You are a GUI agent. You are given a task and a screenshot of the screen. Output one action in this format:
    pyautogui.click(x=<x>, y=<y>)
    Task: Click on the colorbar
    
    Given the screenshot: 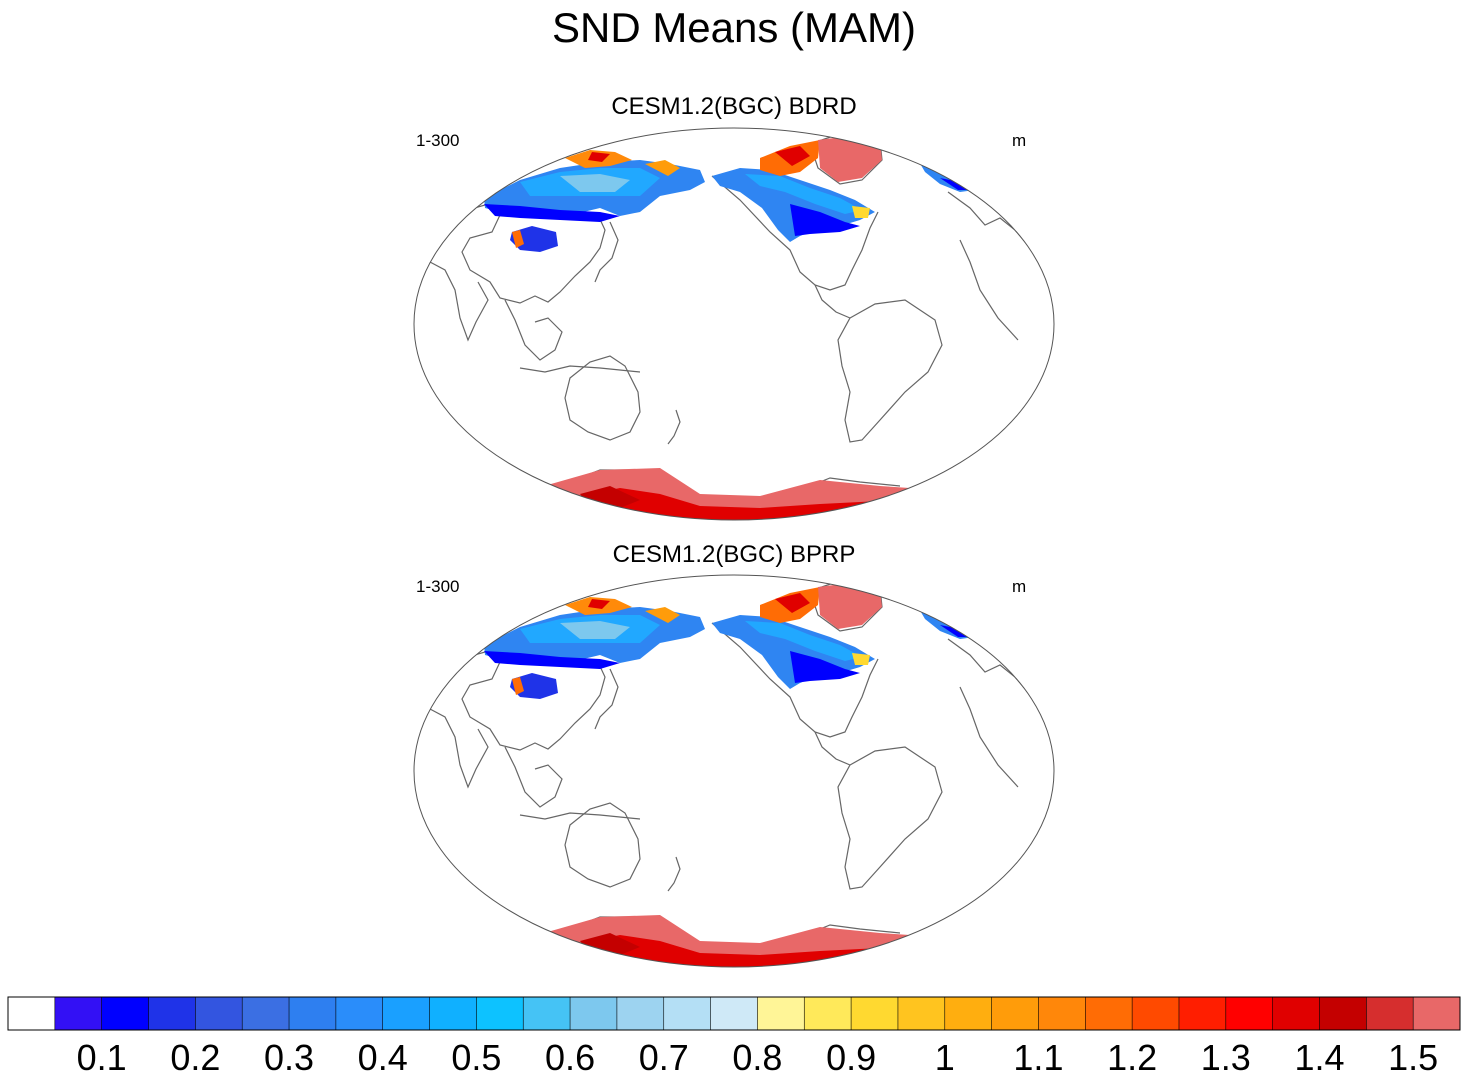 What is the action you would take?
    pyautogui.click(x=734, y=1013)
    